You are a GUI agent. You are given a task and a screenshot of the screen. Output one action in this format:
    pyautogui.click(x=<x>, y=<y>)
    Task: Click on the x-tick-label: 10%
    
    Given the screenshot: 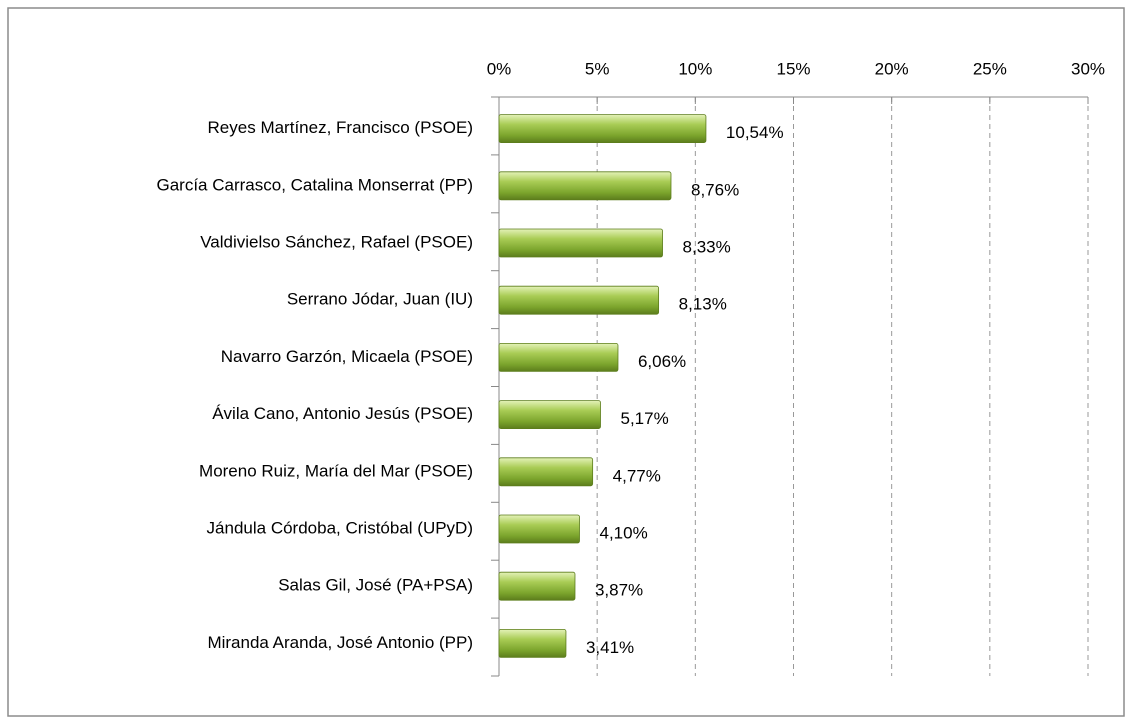 What is the action you would take?
    pyautogui.click(x=695, y=68)
    